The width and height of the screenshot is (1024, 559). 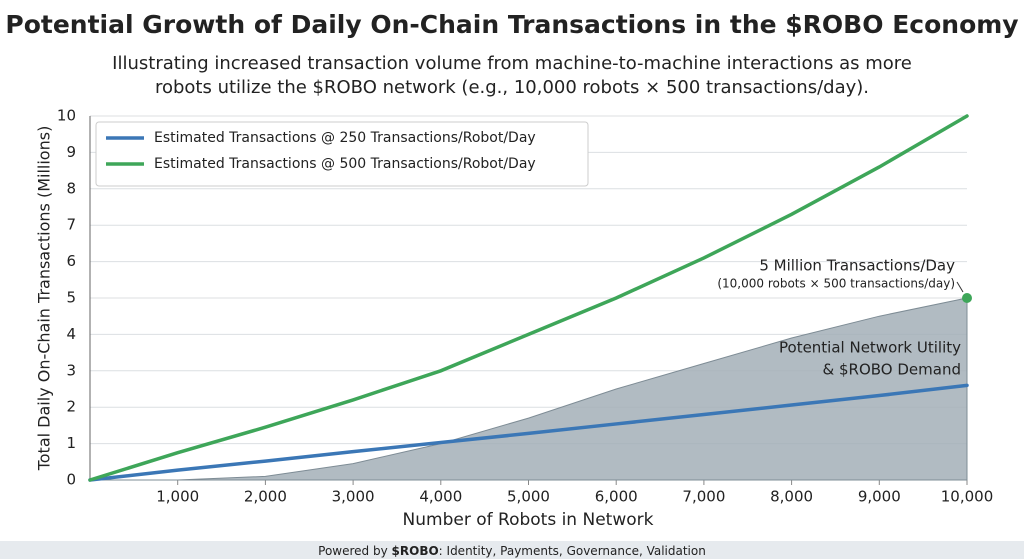 What do you see at coordinates (71, 188) in the screenshot?
I see `y-tick-label: 8` at bounding box center [71, 188].